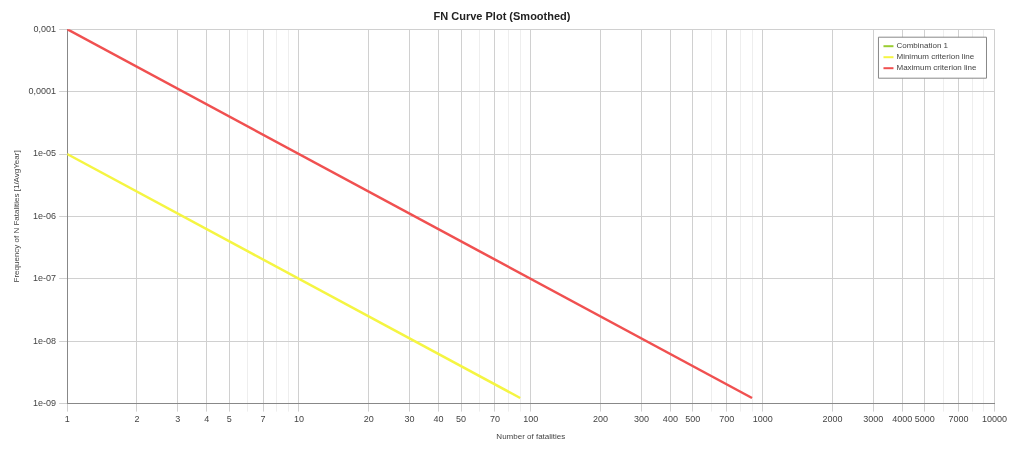 The width and height of the screenshot is (1018, 454). Describe the element at coordinates (494, 419) in the screenshot. I see `x-tick-label: 70` at that location.